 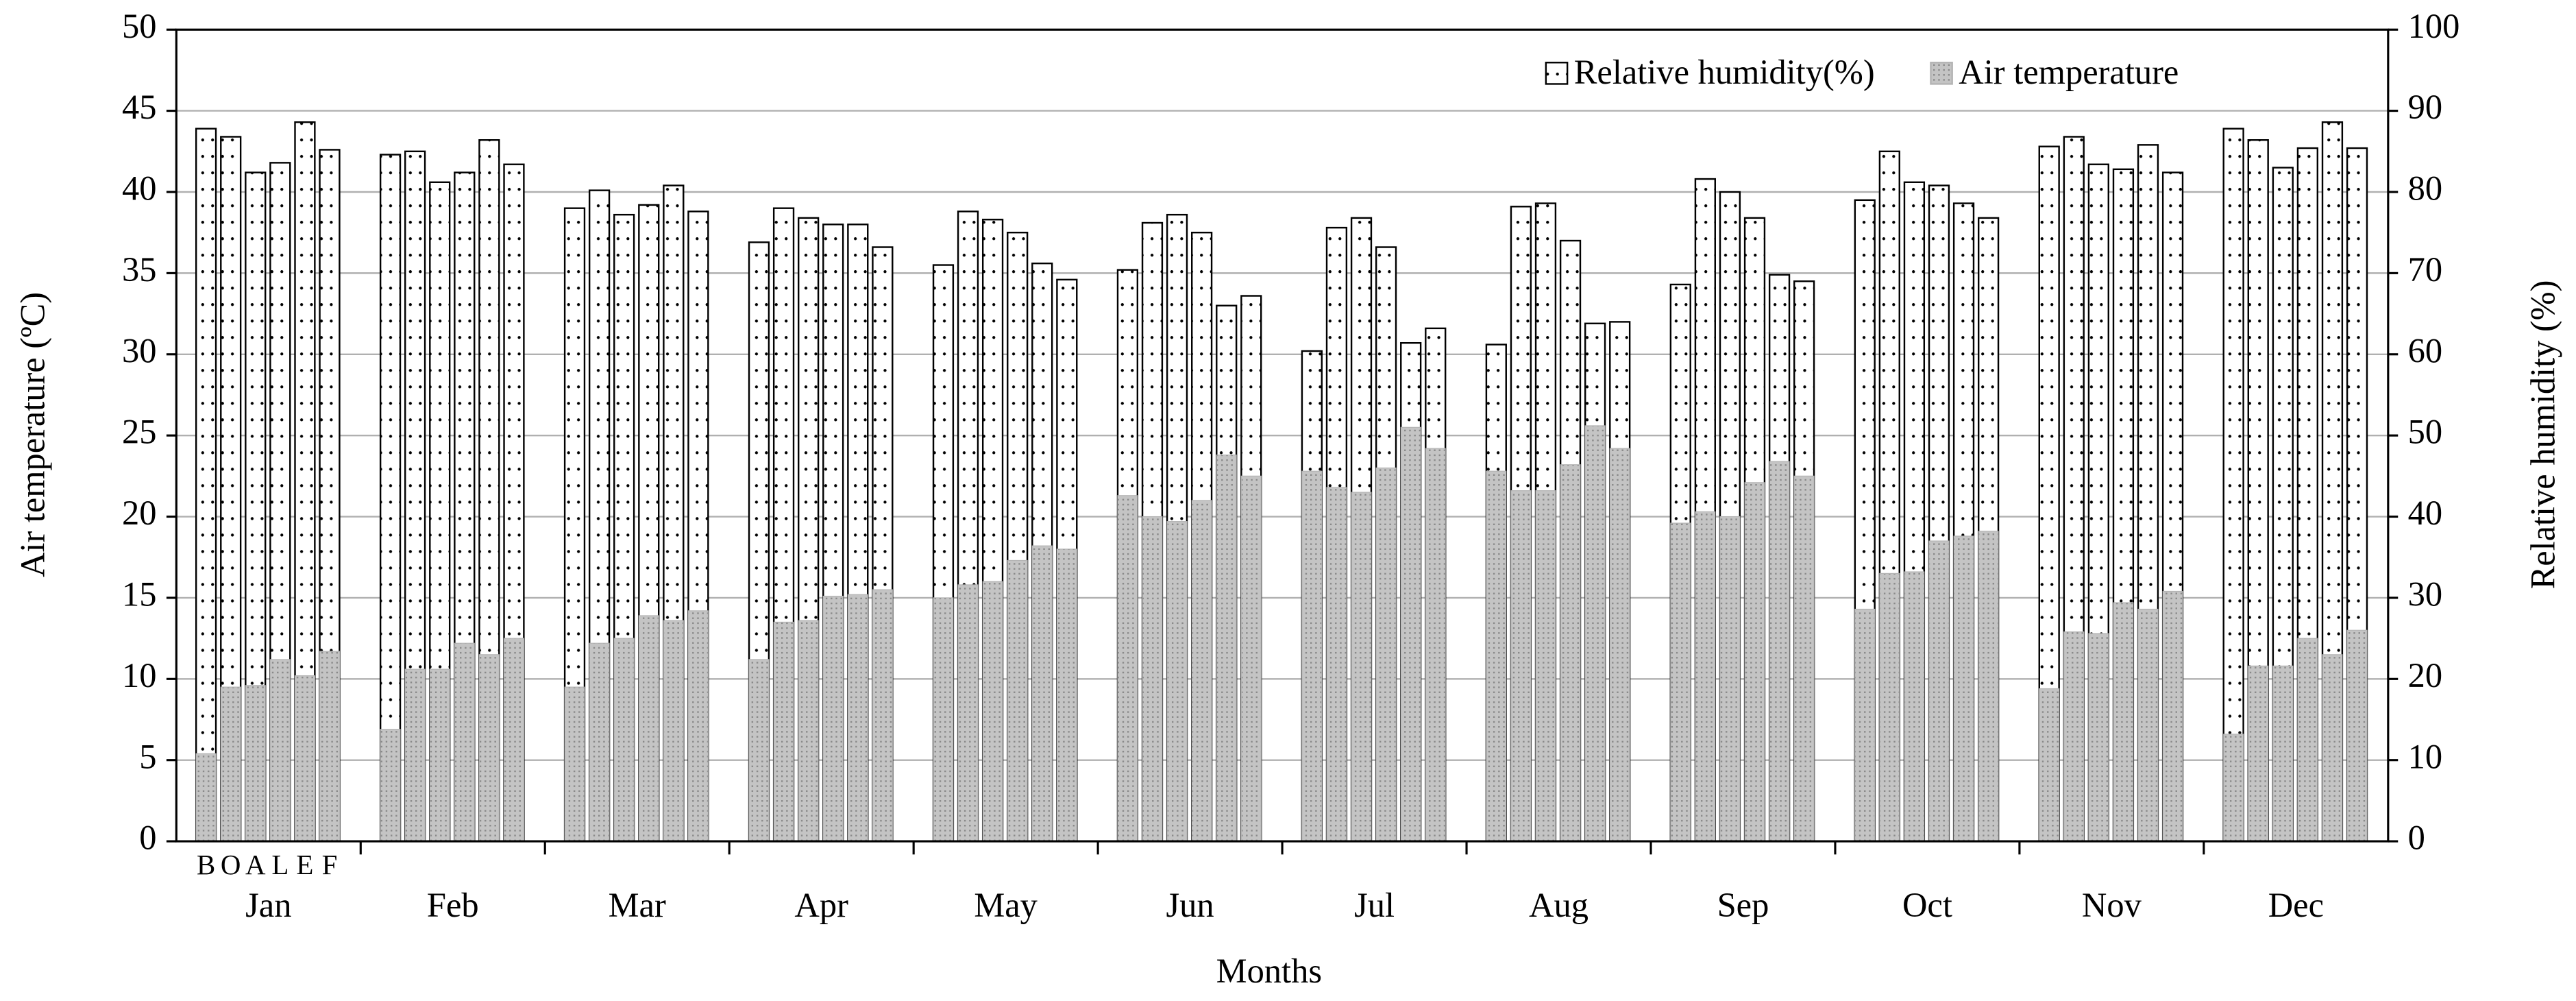 What do you see at coordinates (256, 864) in the screenshot?
I see `site-label: A` at bounding box center [256, 864].